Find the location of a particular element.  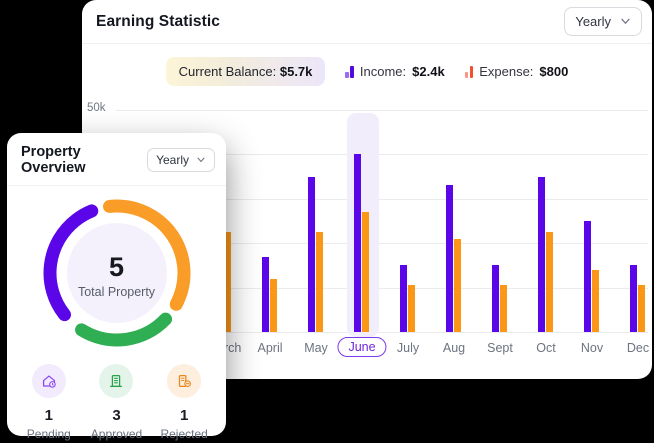

rejected-count: 1 is located at coordinates (184, 415).